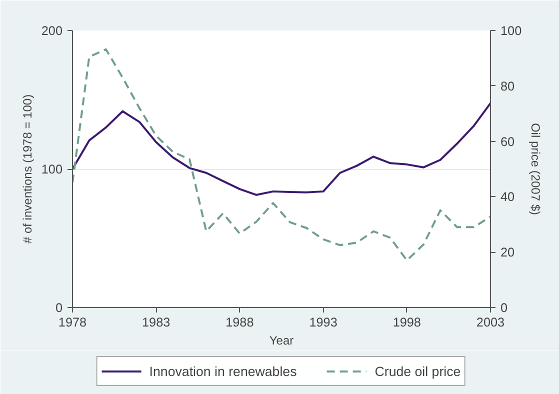  Describe the element at coordinates (27, 169) in the screenshot. I see `y-axis-title: # of inventions (1978 = 100)` at that location.